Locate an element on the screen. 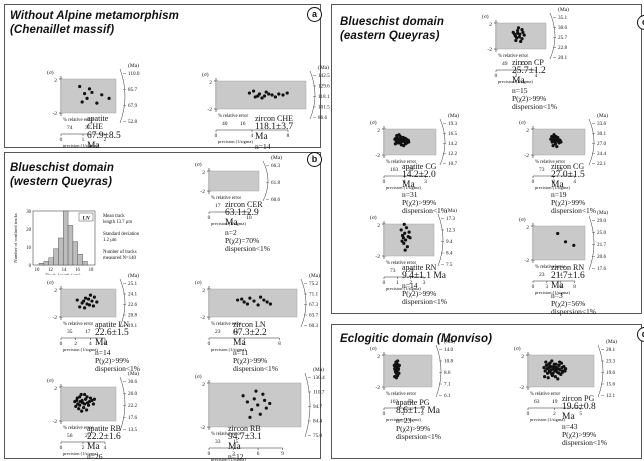  arc-tick-label: 33.6 is located at coordinates (601, 124).